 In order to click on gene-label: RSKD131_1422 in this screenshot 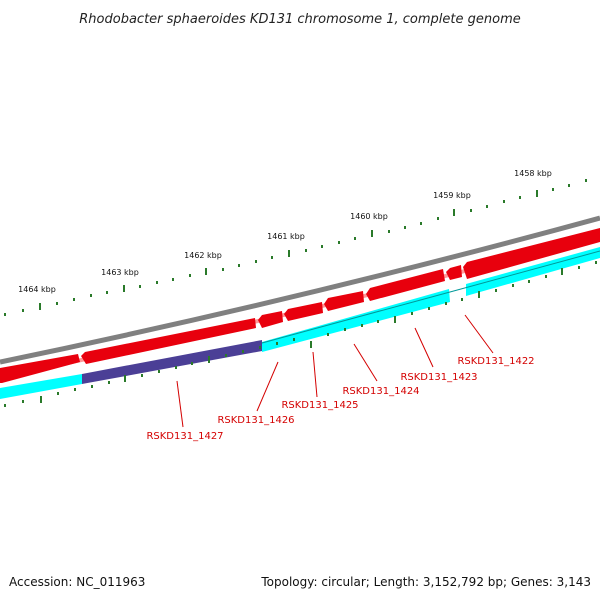, I will do `click(495, 361)`.